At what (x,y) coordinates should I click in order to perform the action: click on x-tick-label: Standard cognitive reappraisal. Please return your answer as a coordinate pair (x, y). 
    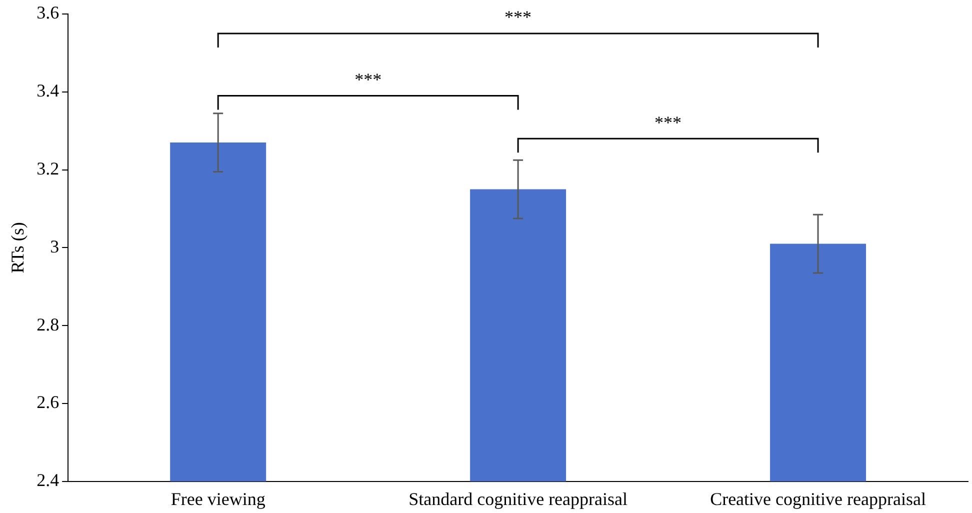
    Looking at the image, I should click on (518, 498).